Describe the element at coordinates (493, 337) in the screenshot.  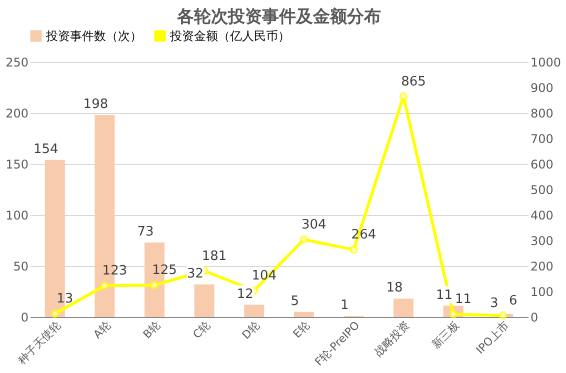
I see `x-tick-label: IPO上市` at that location.